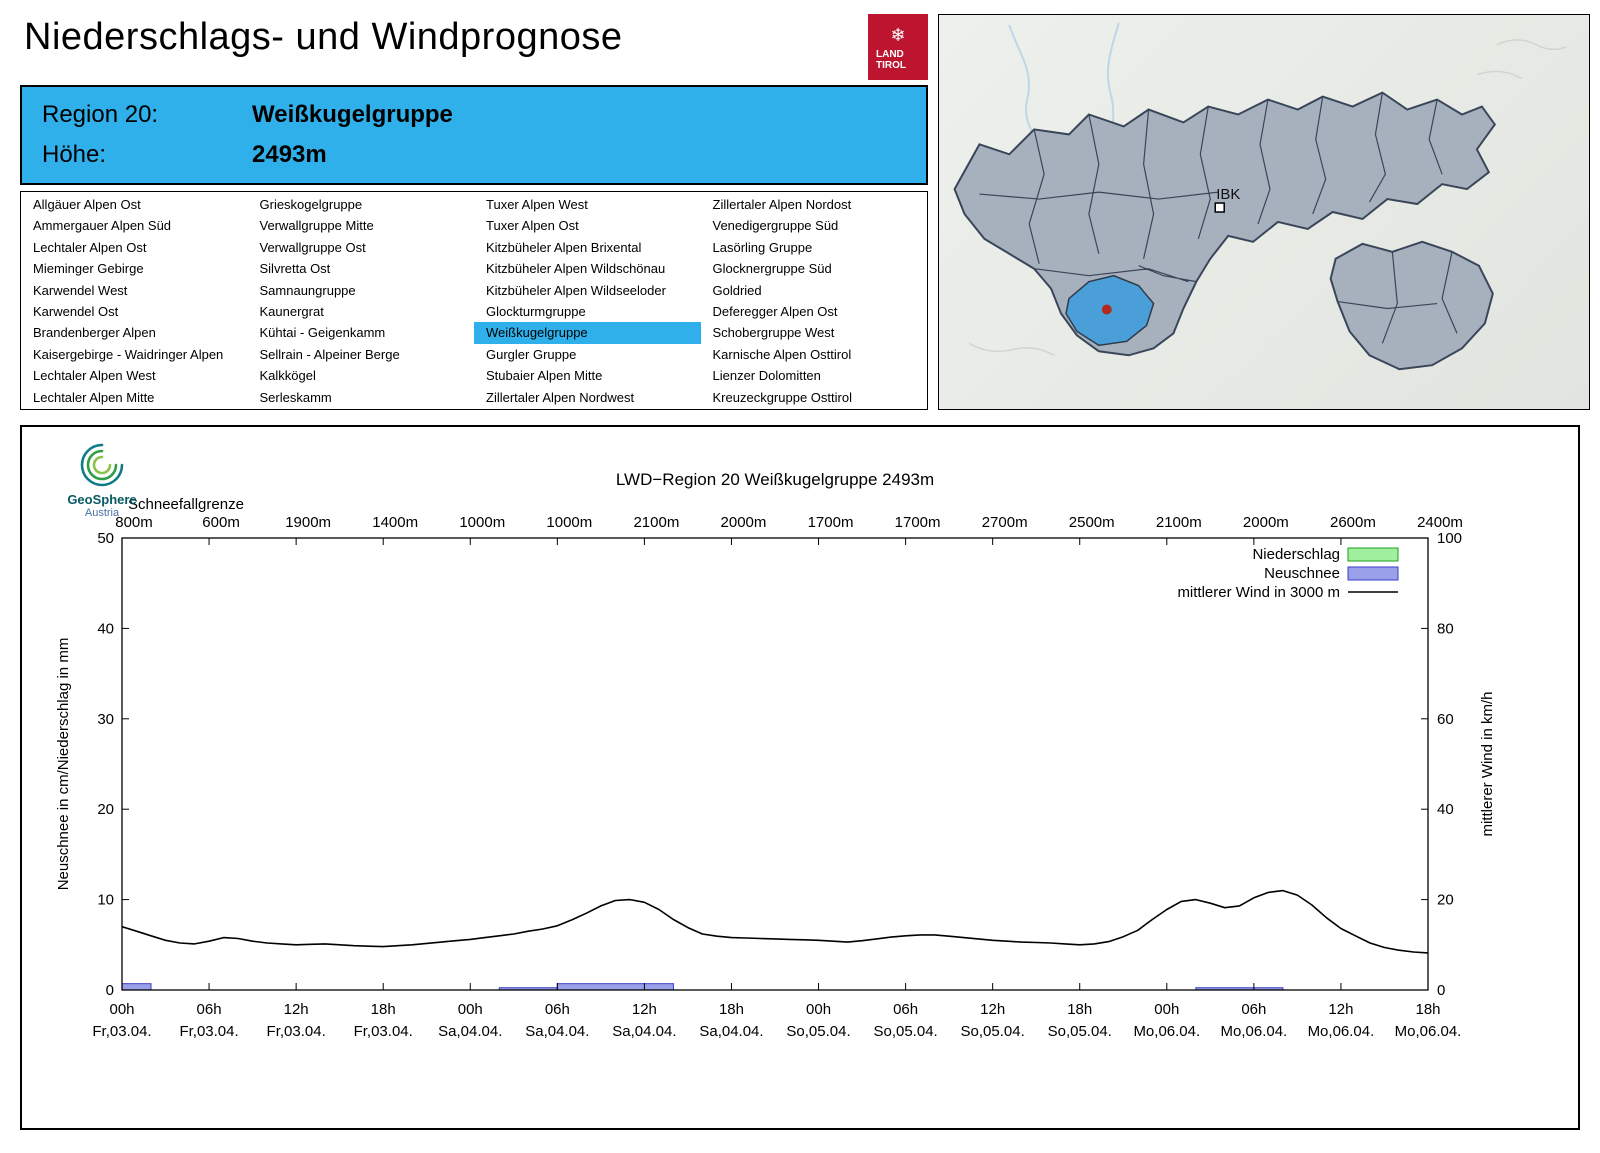  I want to click on region-list-item: Venedigergruppe Süd, so click(775, 226).